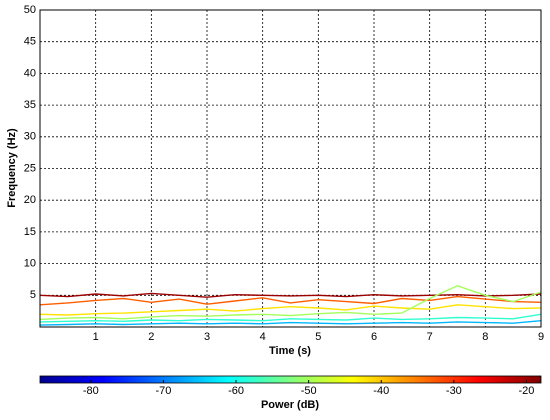  I want to click on x-tick-label: 8, so click(485, 337).